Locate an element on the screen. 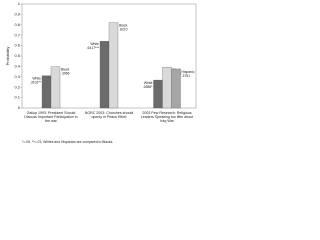 The height and width of the screenshot is (240, 320). y-tick-label: 0.1 is located at coordinates (17, 97).